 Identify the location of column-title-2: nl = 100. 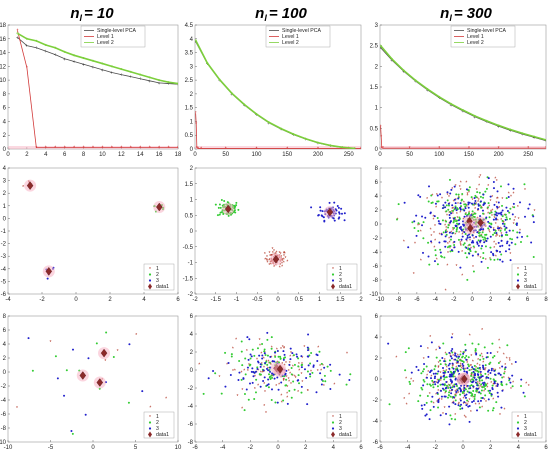
(281, 14).